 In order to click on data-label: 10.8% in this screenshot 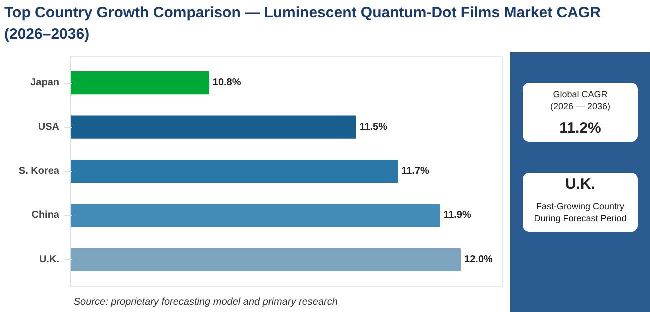, I will do `click(227, 83)`.